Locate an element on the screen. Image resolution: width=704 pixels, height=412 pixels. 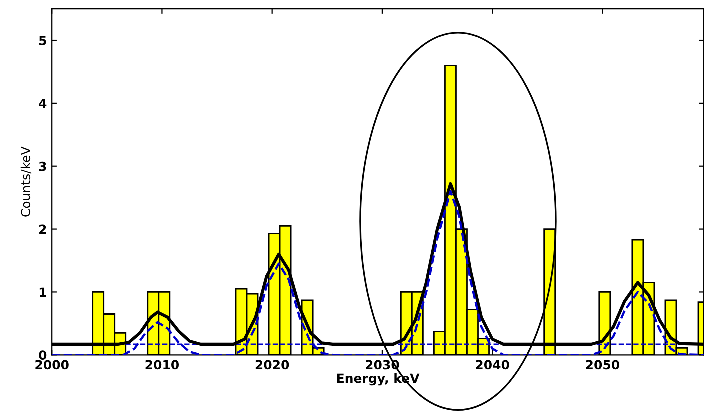
y-tick-label: 3 is located at coordinates (42, 167).